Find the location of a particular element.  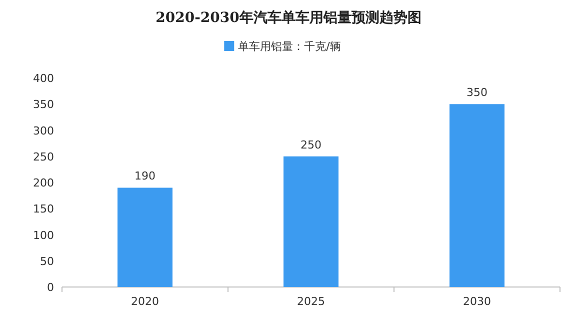

chart-title: 2020-2030年汽车单车用铝量预测趋势图 is located at coordinates (289, 17).